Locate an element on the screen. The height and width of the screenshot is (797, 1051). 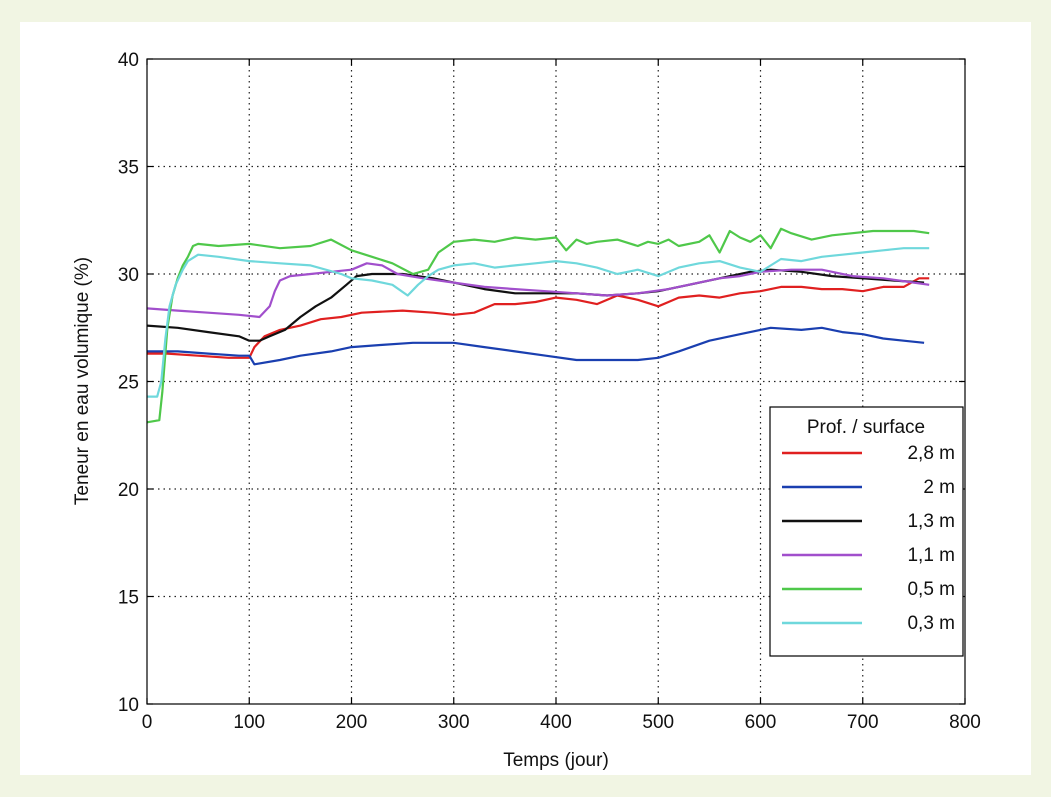
y-tick-label: 10 is located at coordinates (128, 705).